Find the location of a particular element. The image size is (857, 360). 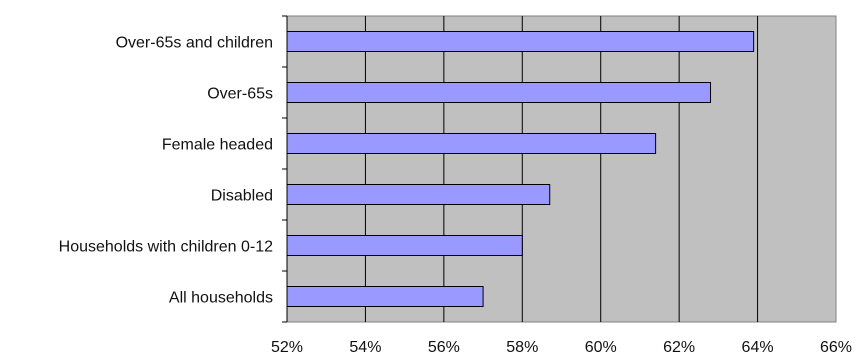

x-tick-label: 52% is located at coordinates (287, 347).